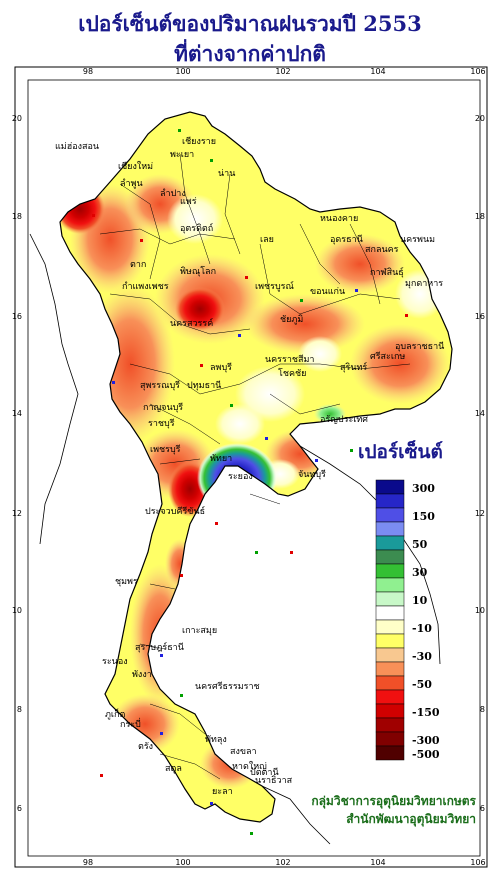  I want to click on place-label: ประจวบคีรีขันธ์, so click(175, 511).